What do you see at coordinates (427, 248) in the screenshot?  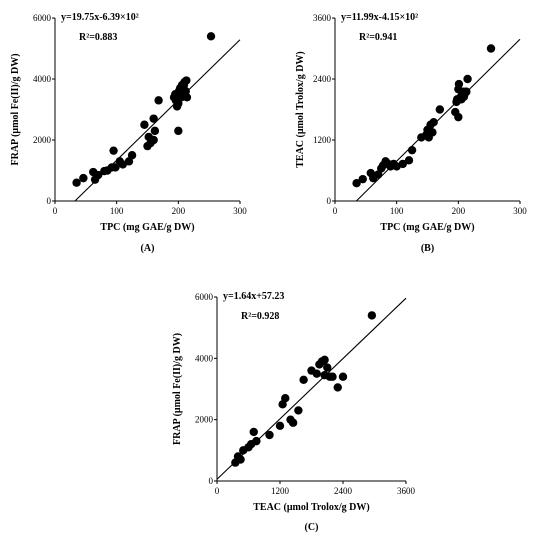 I see `panel-label: (B)` at bounding box center [427, 248].